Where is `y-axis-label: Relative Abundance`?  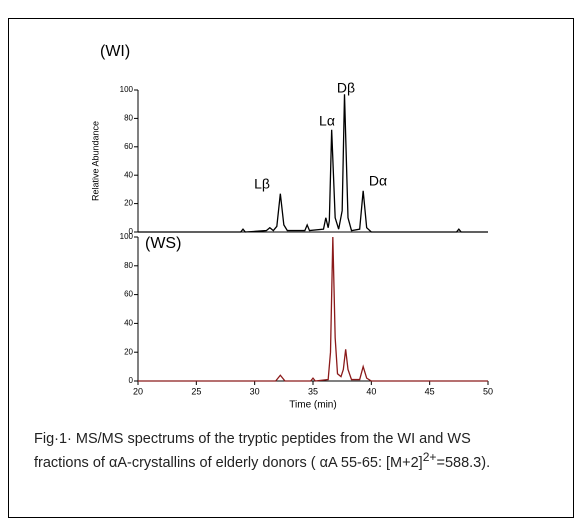
y-axis-label: Relative Abundance is located at coordinates (95, 161).